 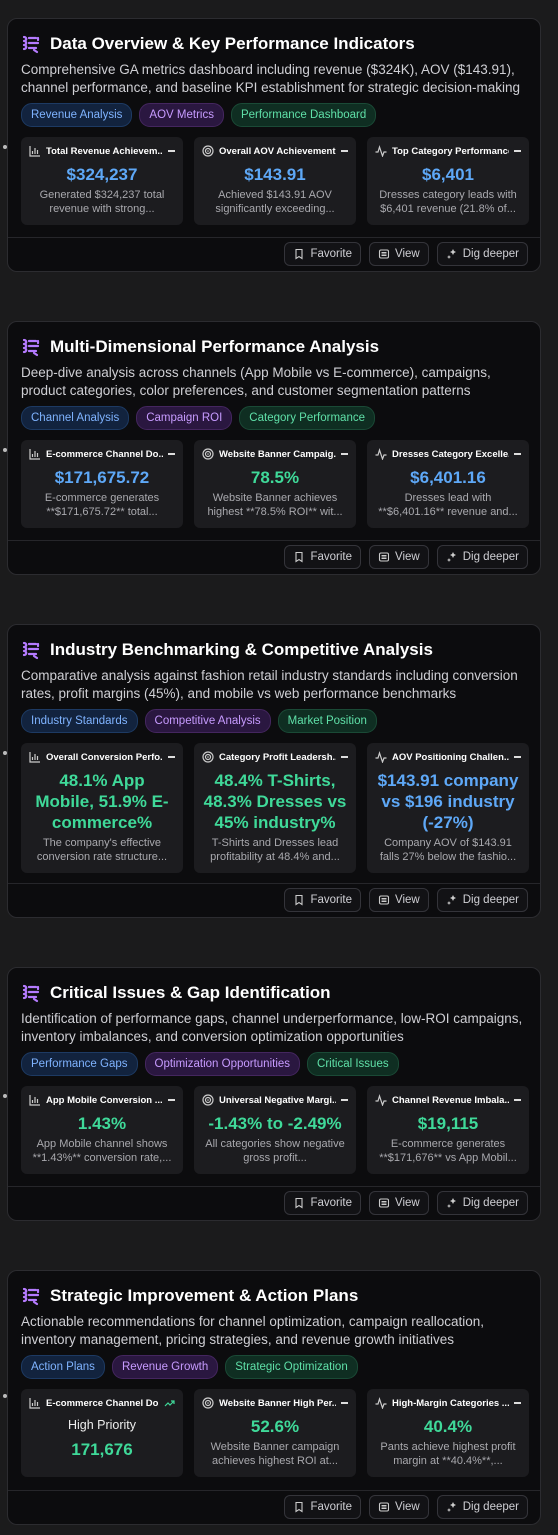 I want to click on tag: Revenue Analysis, so click(x=77, y=115).